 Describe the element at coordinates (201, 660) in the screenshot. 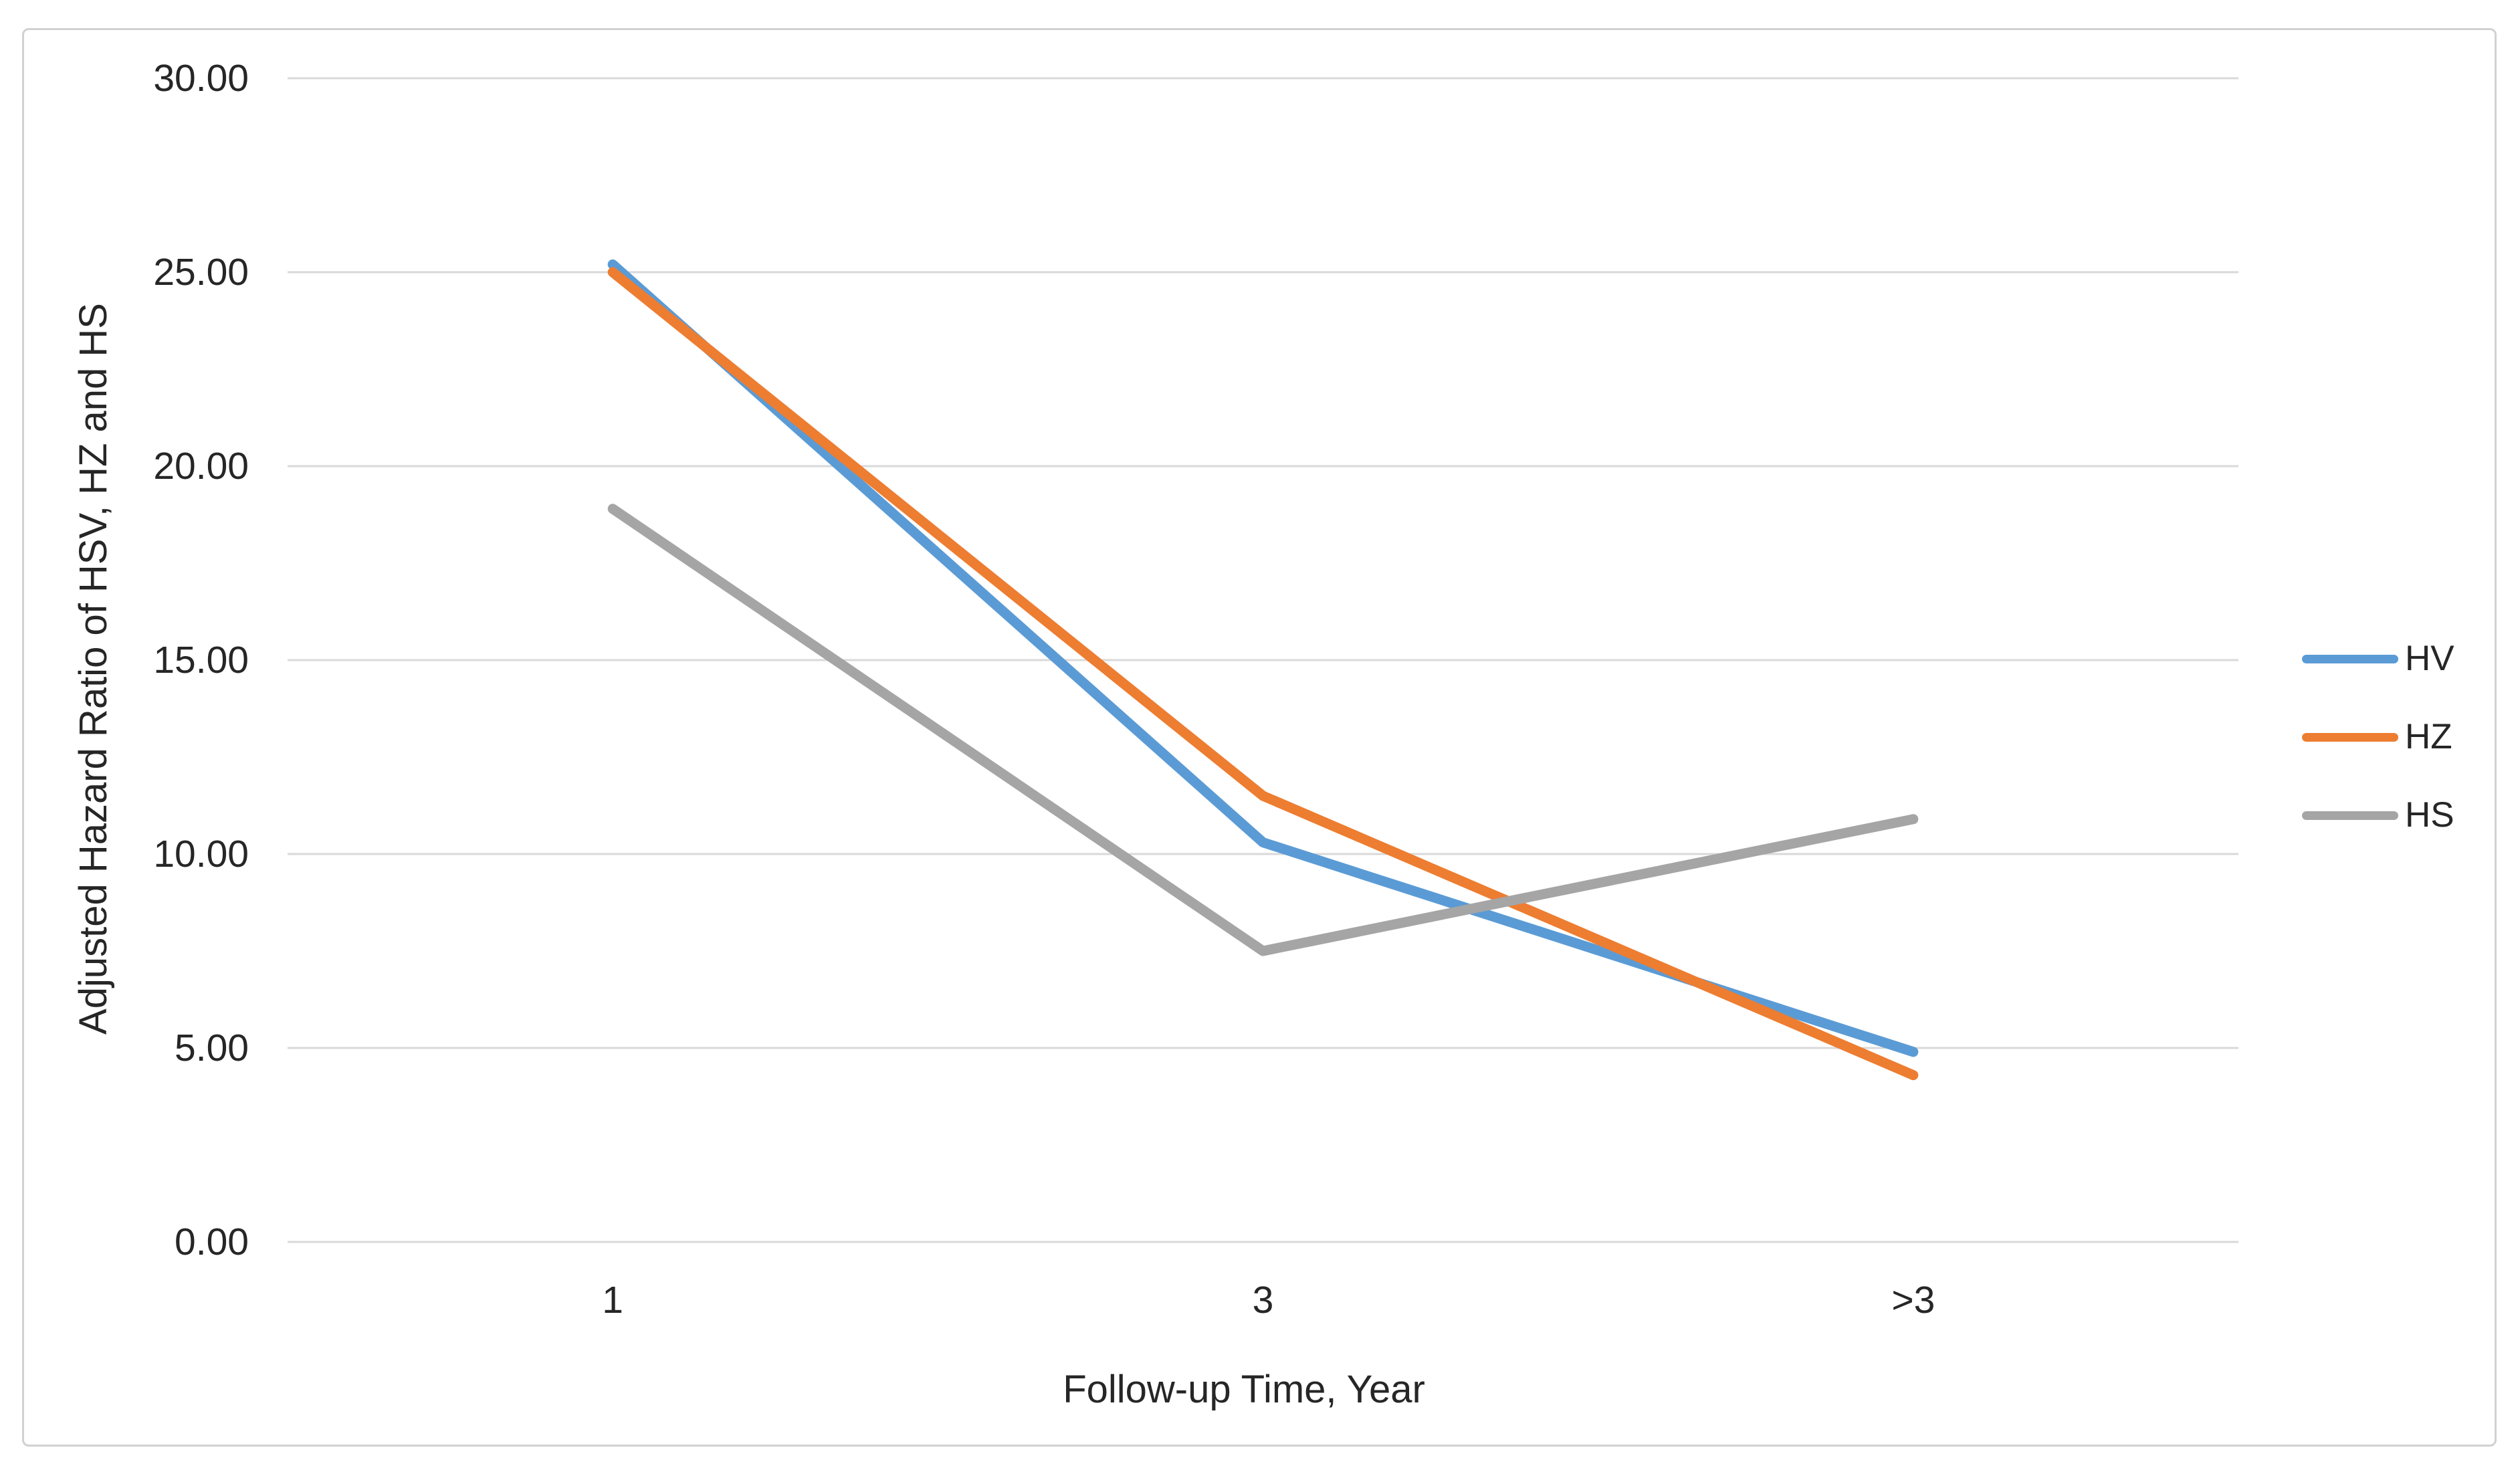

I see `y-tick-label-15.00: 15.00` at that location.